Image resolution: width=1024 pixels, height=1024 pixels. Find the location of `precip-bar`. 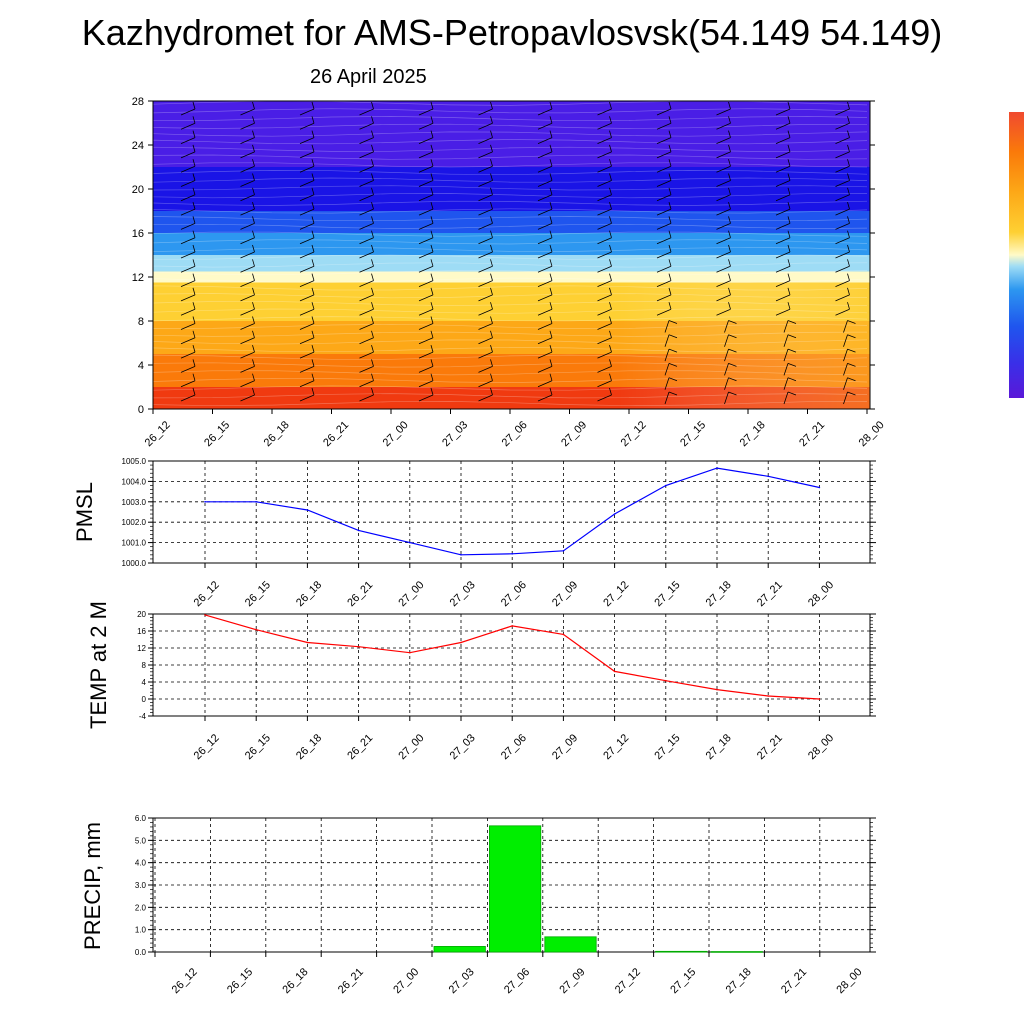

precip-bar is located at coordinates (459, 949).